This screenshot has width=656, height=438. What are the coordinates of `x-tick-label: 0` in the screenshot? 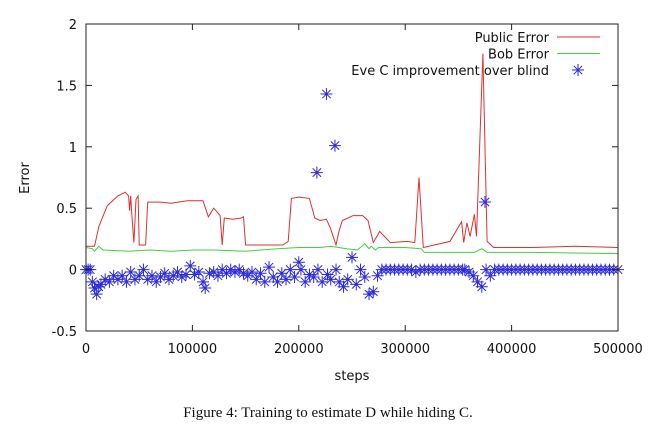 It's located at (86, 349).